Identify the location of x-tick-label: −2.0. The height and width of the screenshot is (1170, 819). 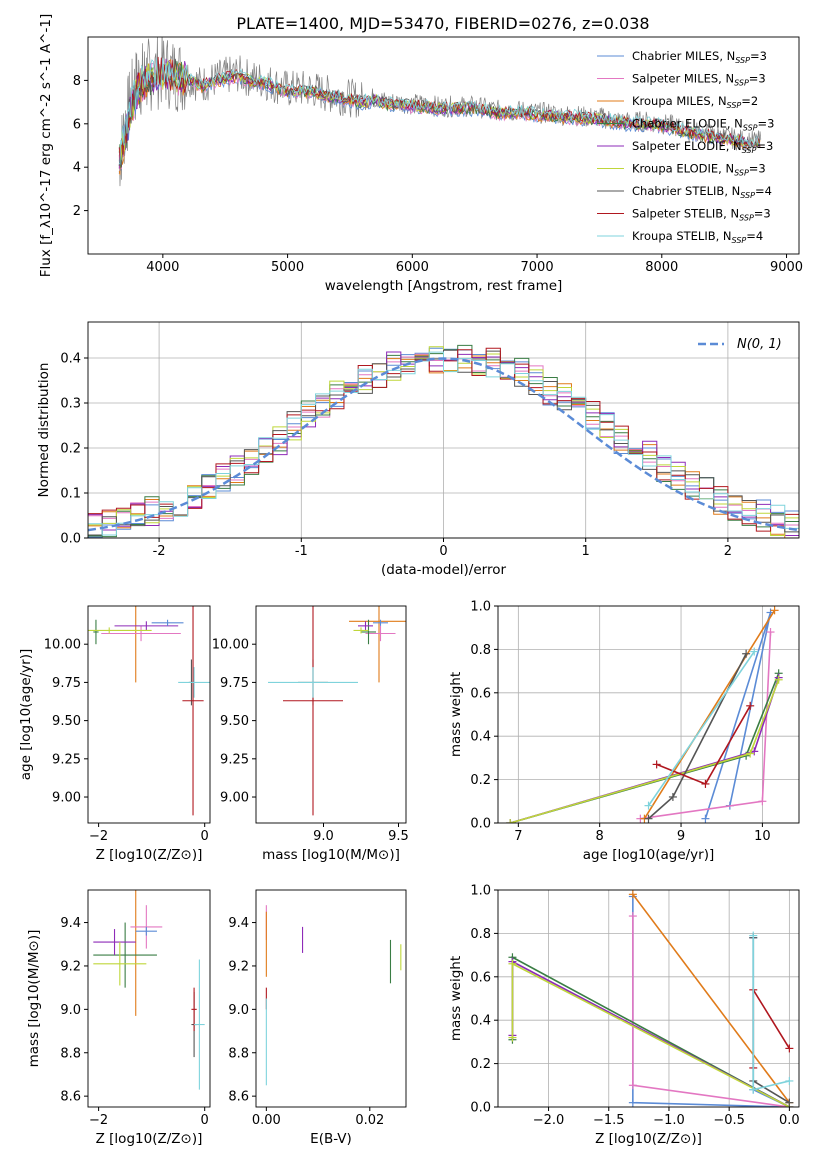
(549, 1120).